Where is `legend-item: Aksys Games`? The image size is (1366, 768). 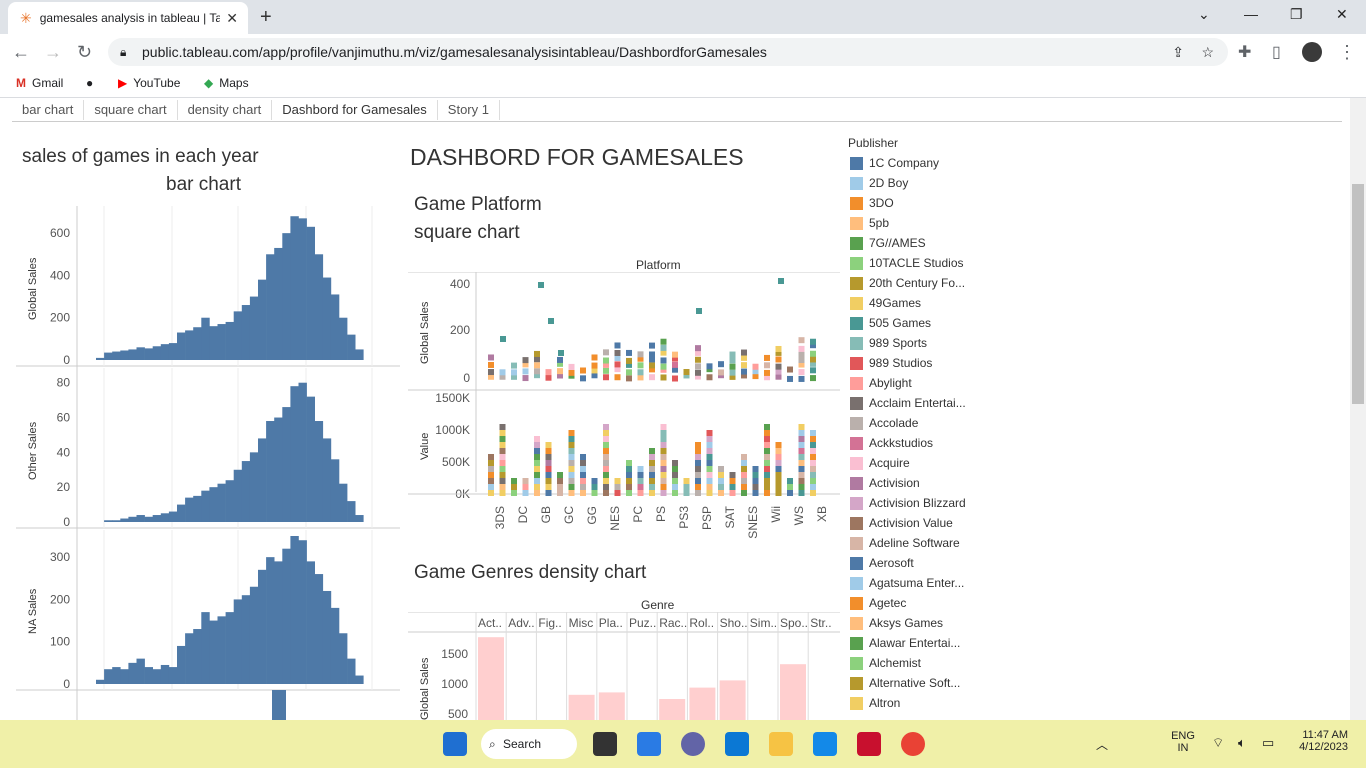 legend-item: Aksys Games is located at coordinates (896, 623).